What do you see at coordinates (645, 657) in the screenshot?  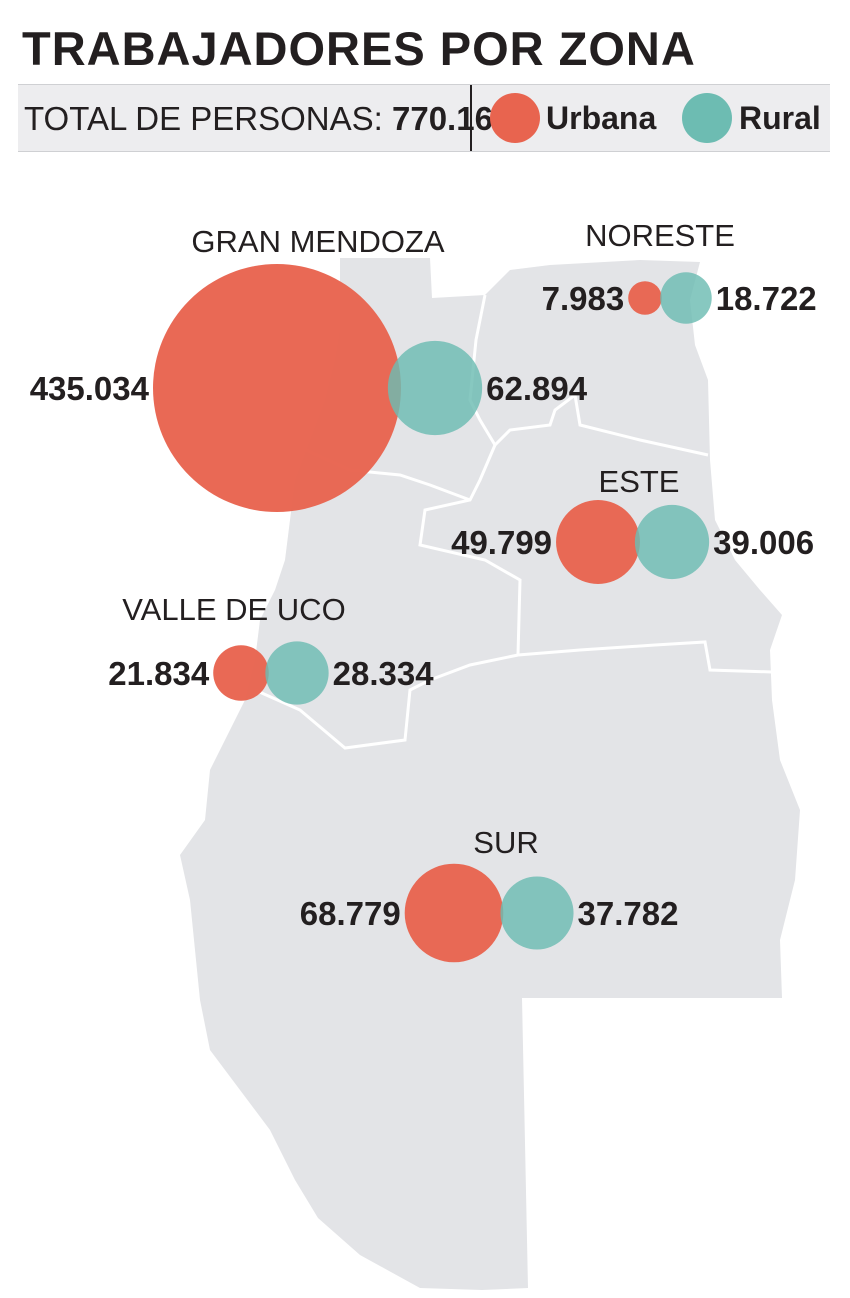 I see `border-este-sur` at bounding box center [645, 657].